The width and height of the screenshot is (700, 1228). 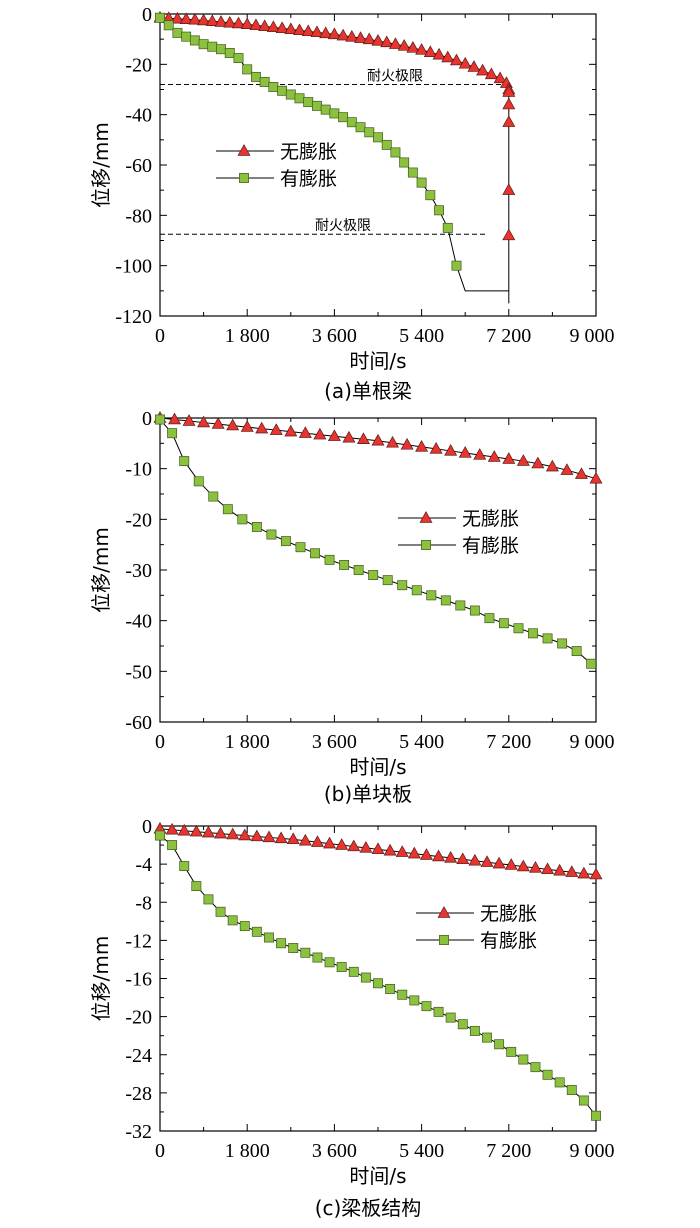 I want to click on y-tick-label: -16, so click(x=138, y=980).